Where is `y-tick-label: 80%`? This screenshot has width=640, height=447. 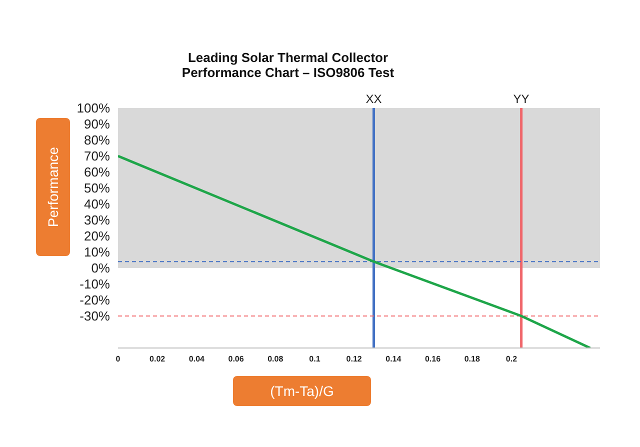
y-tick-label: 80% is located at coordinates (97, 140).